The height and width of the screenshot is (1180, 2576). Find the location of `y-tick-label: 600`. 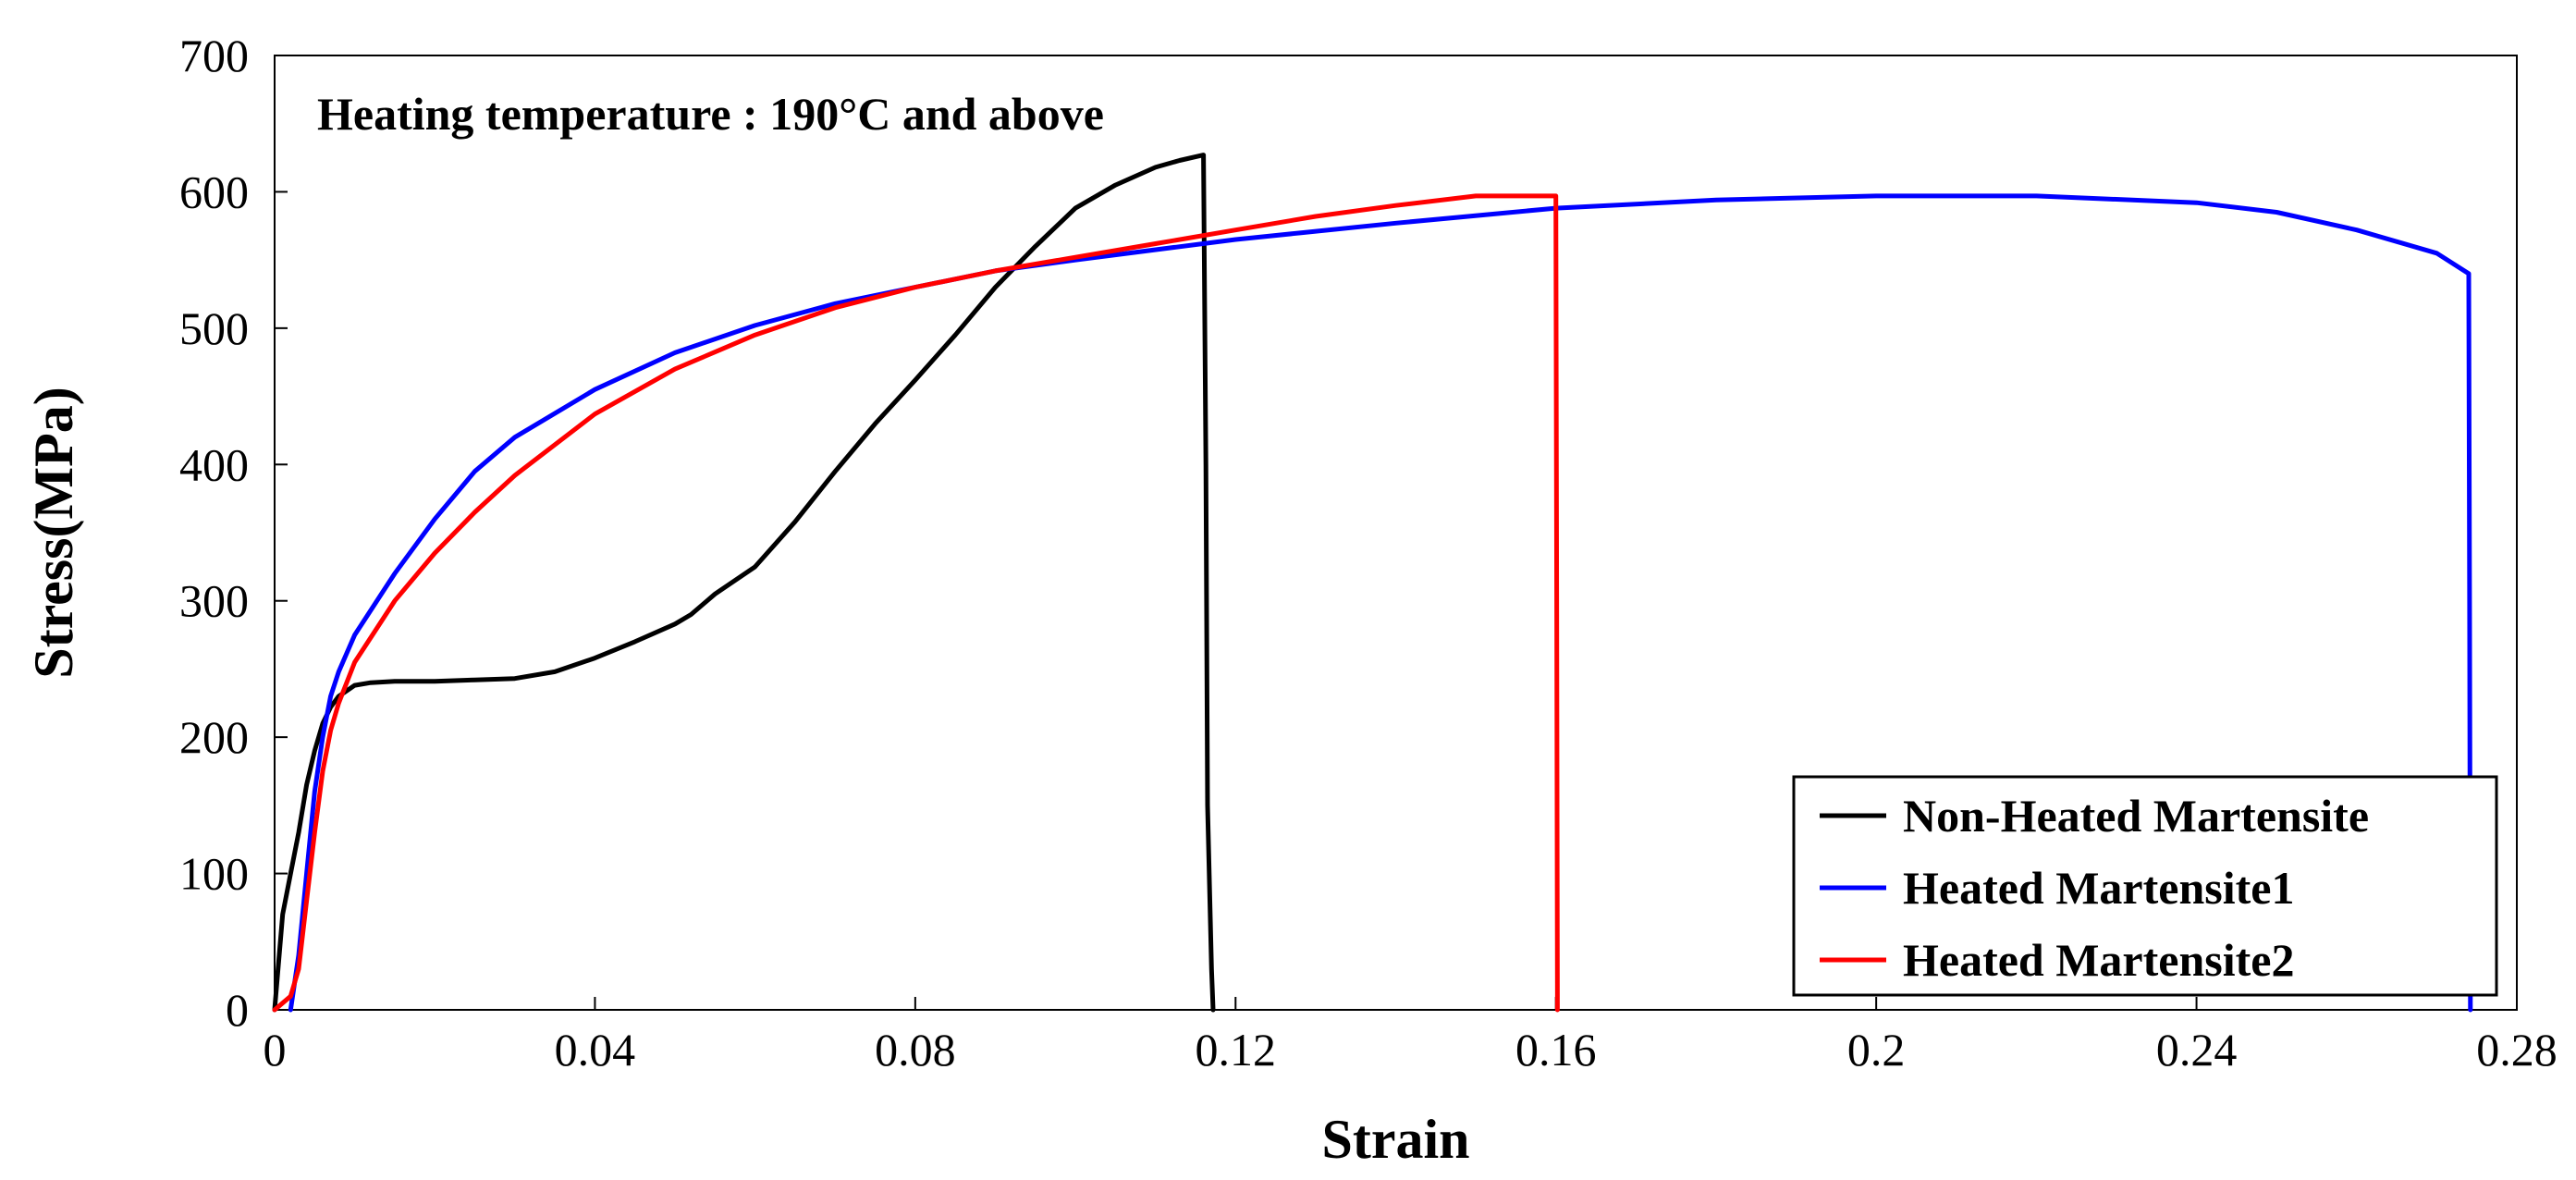

y-tick-label: 600 is located at coordinates (214, 192).